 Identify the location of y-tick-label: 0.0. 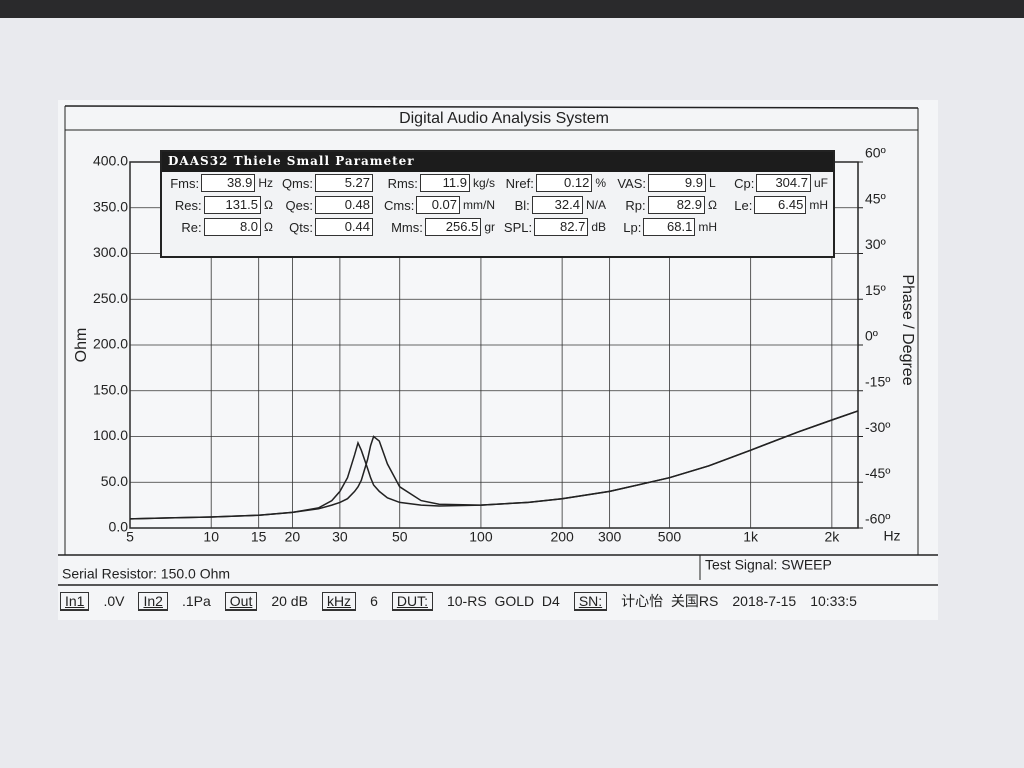
(119, 527).